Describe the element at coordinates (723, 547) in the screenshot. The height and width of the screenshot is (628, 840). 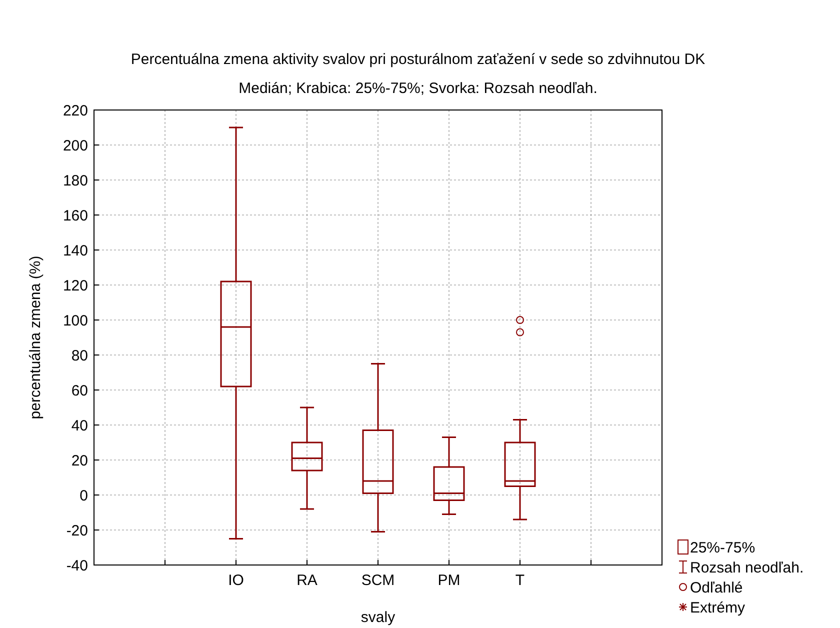
I see `text: 25%-75%` at that location.